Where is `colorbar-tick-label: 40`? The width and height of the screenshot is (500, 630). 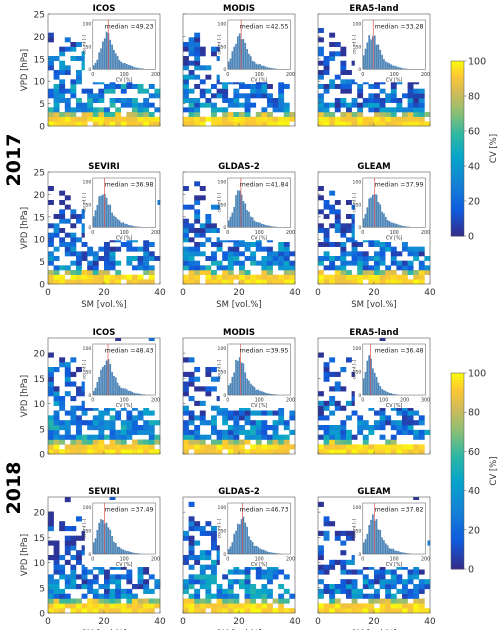 colorbar-tick-label: 40 is located at coordinates (474, 491).